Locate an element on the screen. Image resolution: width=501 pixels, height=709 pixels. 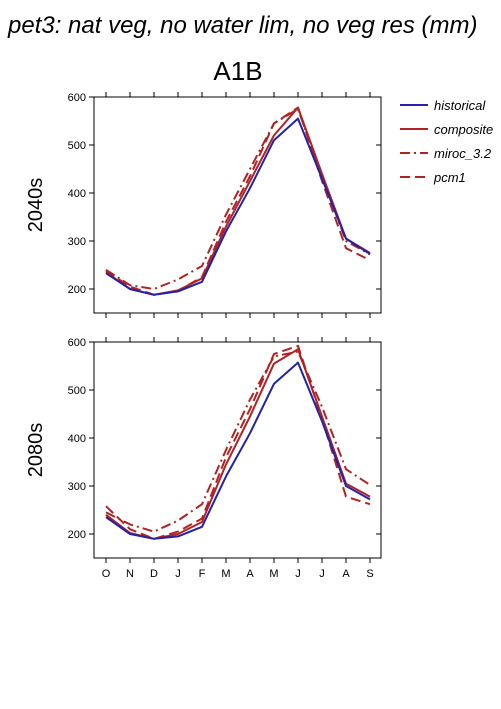
y-tick-label-2080s: 500 is located at coordinates (77, 391).